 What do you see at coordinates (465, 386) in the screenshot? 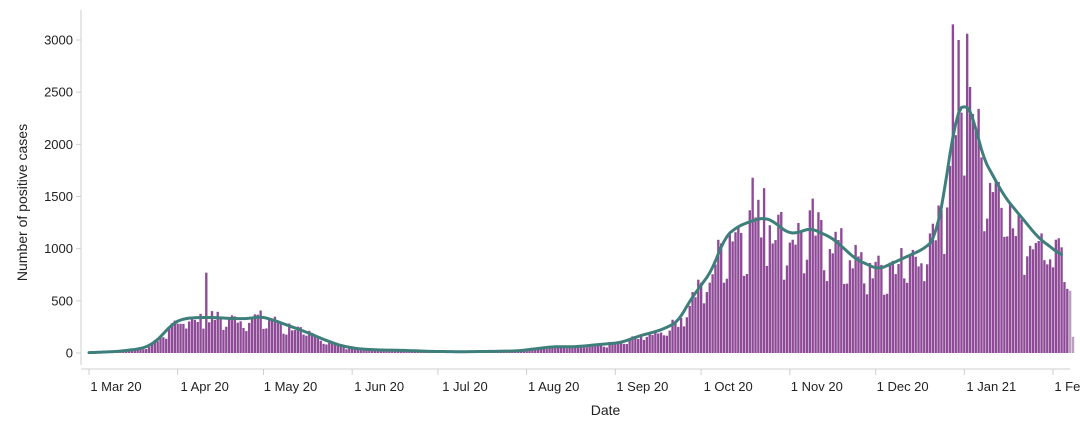
I see `x-tick-label: 1 Jul 20` at bounding box center [465, 386].